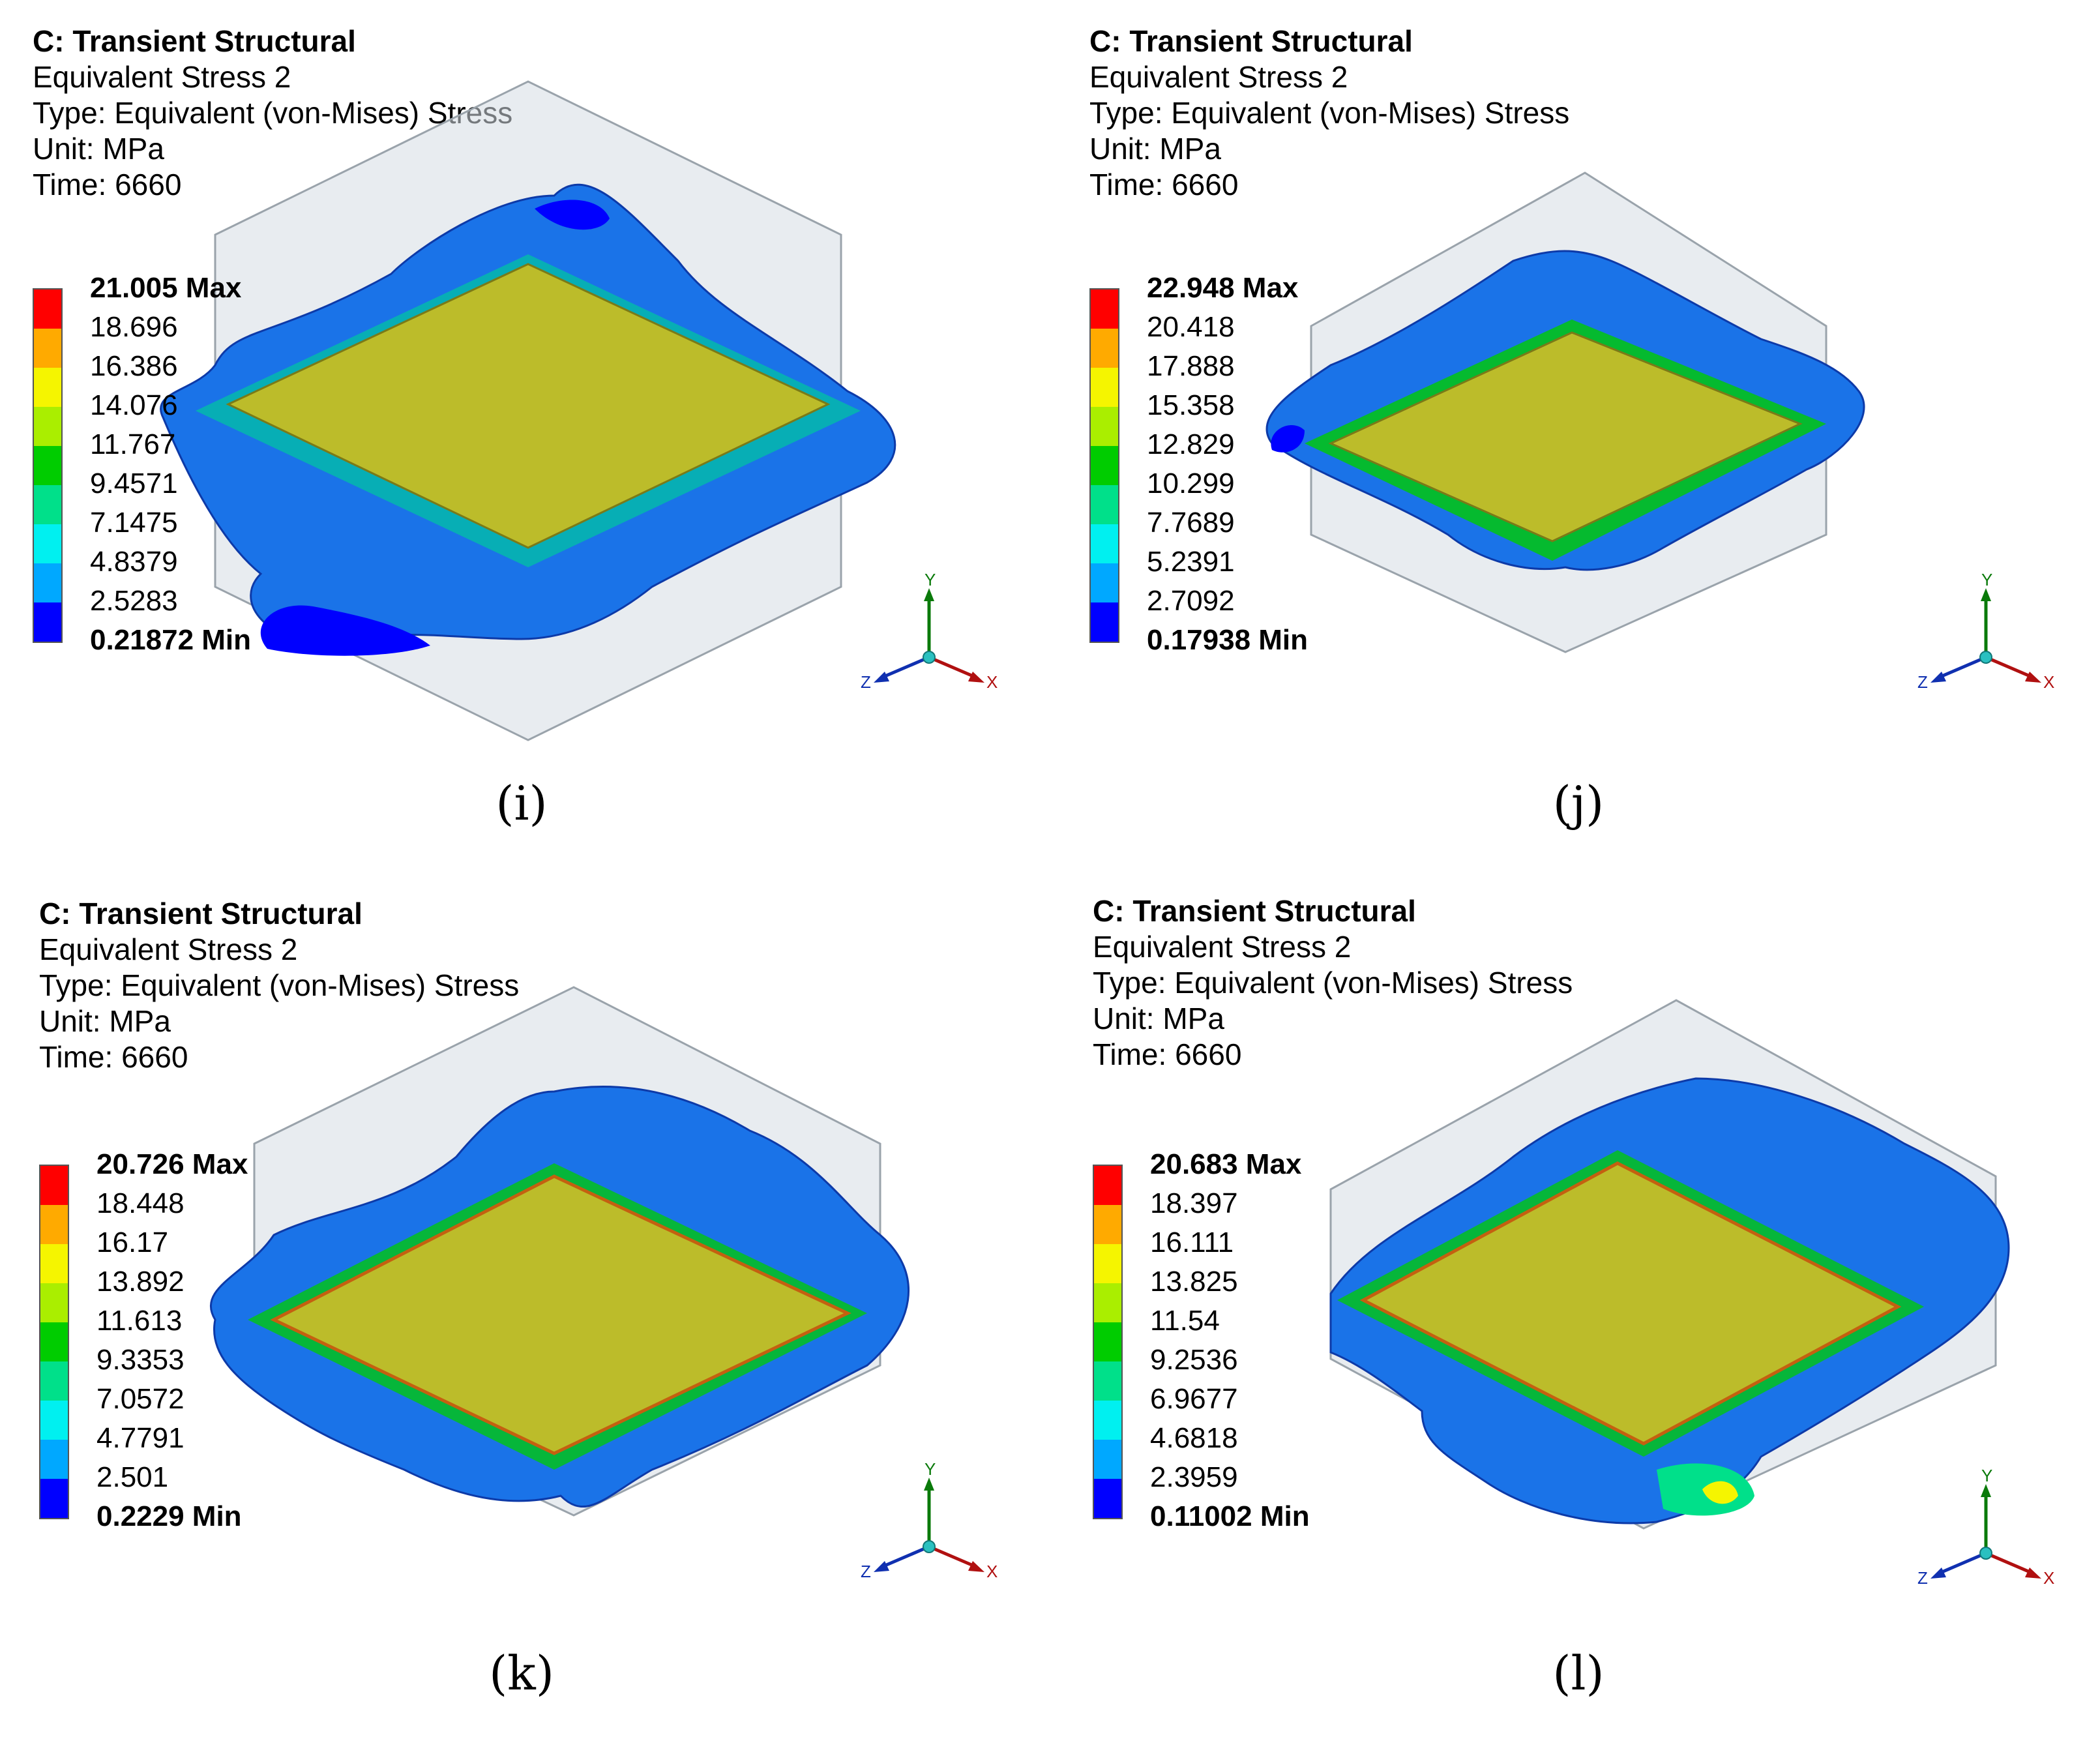 This screenshot has width=2100, height=1739. What do you see at coordinates (166, 288) in the screenshot?
I see `legend-max-label: 21.005 Max` at bounding box center [166, 288].